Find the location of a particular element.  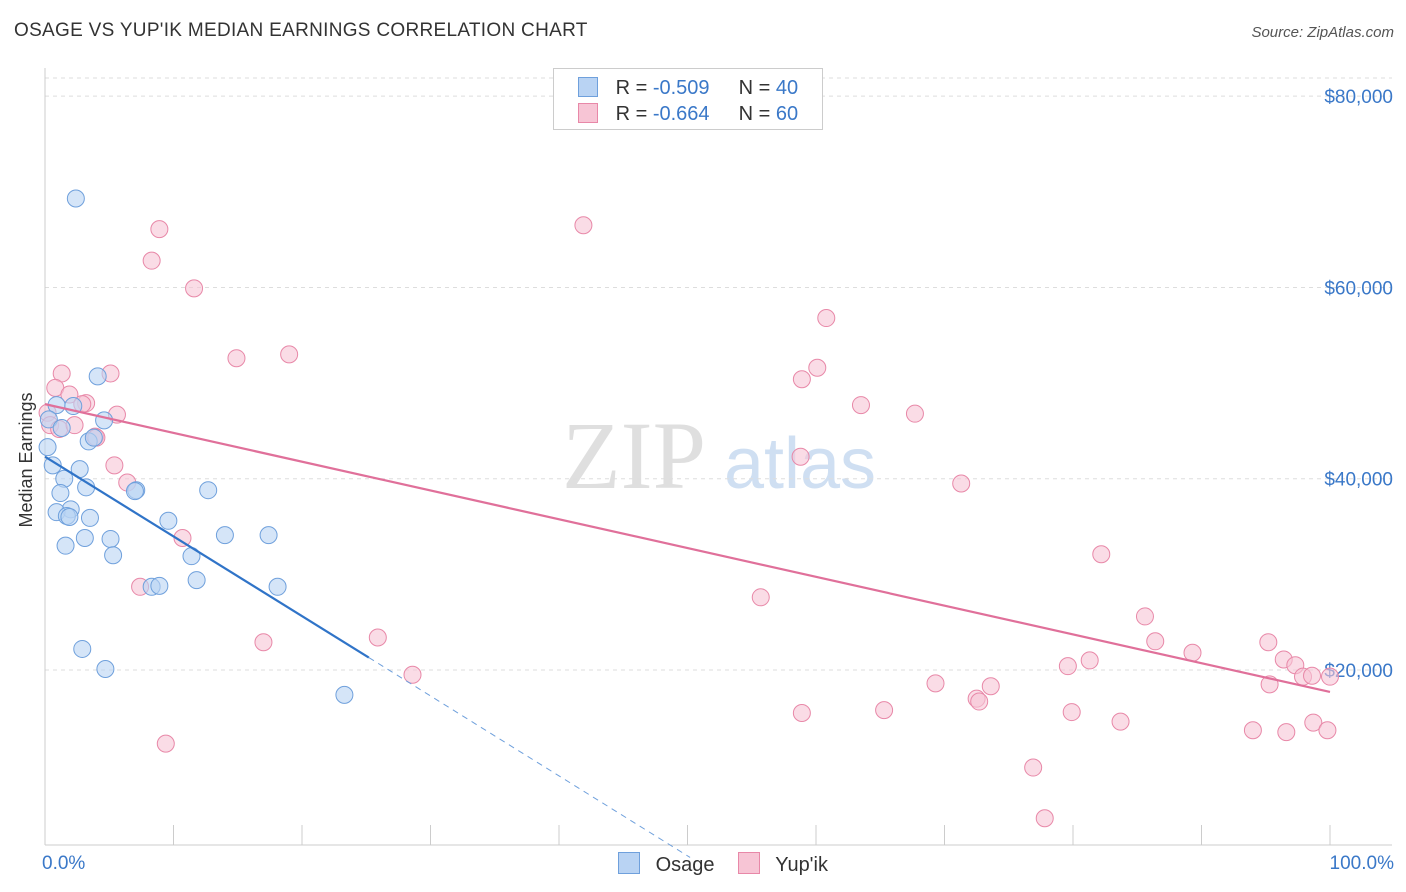

bottom-legend-swatch-yupik is located at coordinates (749, 863).